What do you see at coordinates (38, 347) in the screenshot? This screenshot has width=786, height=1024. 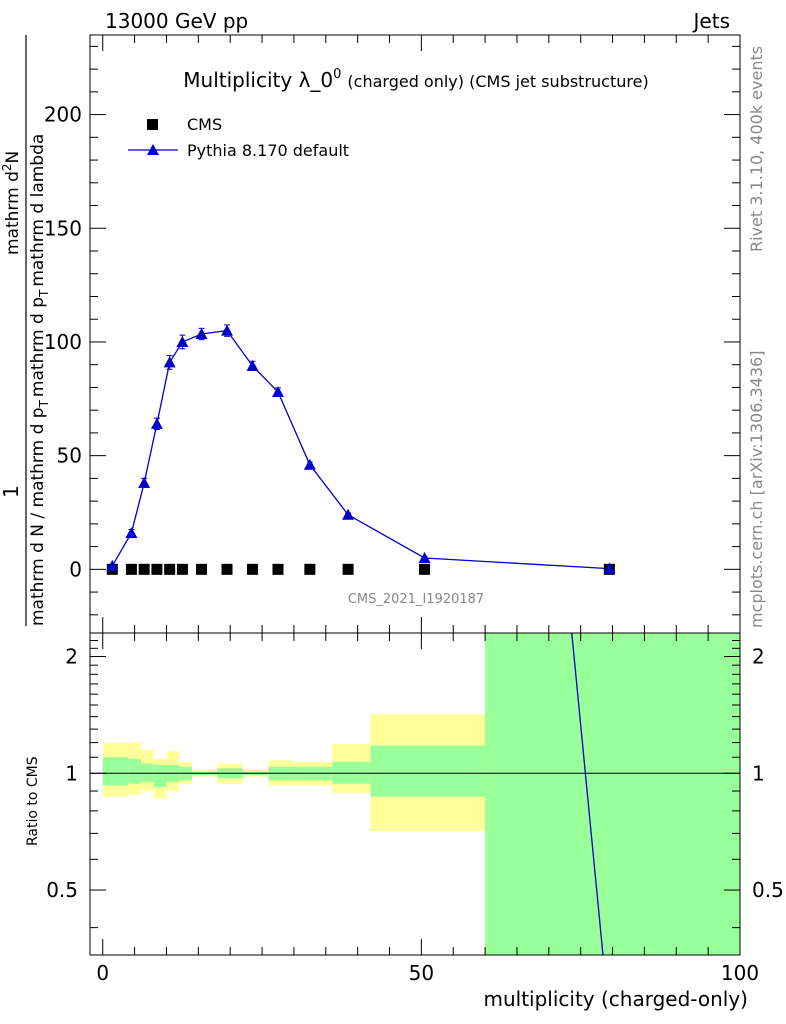 I see `ylabel-dpt: mathrm d p` at bounding box center [38, 347].